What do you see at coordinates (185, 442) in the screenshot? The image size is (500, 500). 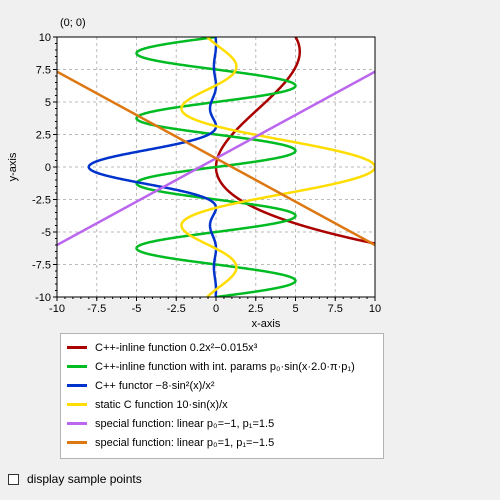 I see `legend-label: special function: linear p₀=1, p₁=−1.5` at bounding box center [185, 442].